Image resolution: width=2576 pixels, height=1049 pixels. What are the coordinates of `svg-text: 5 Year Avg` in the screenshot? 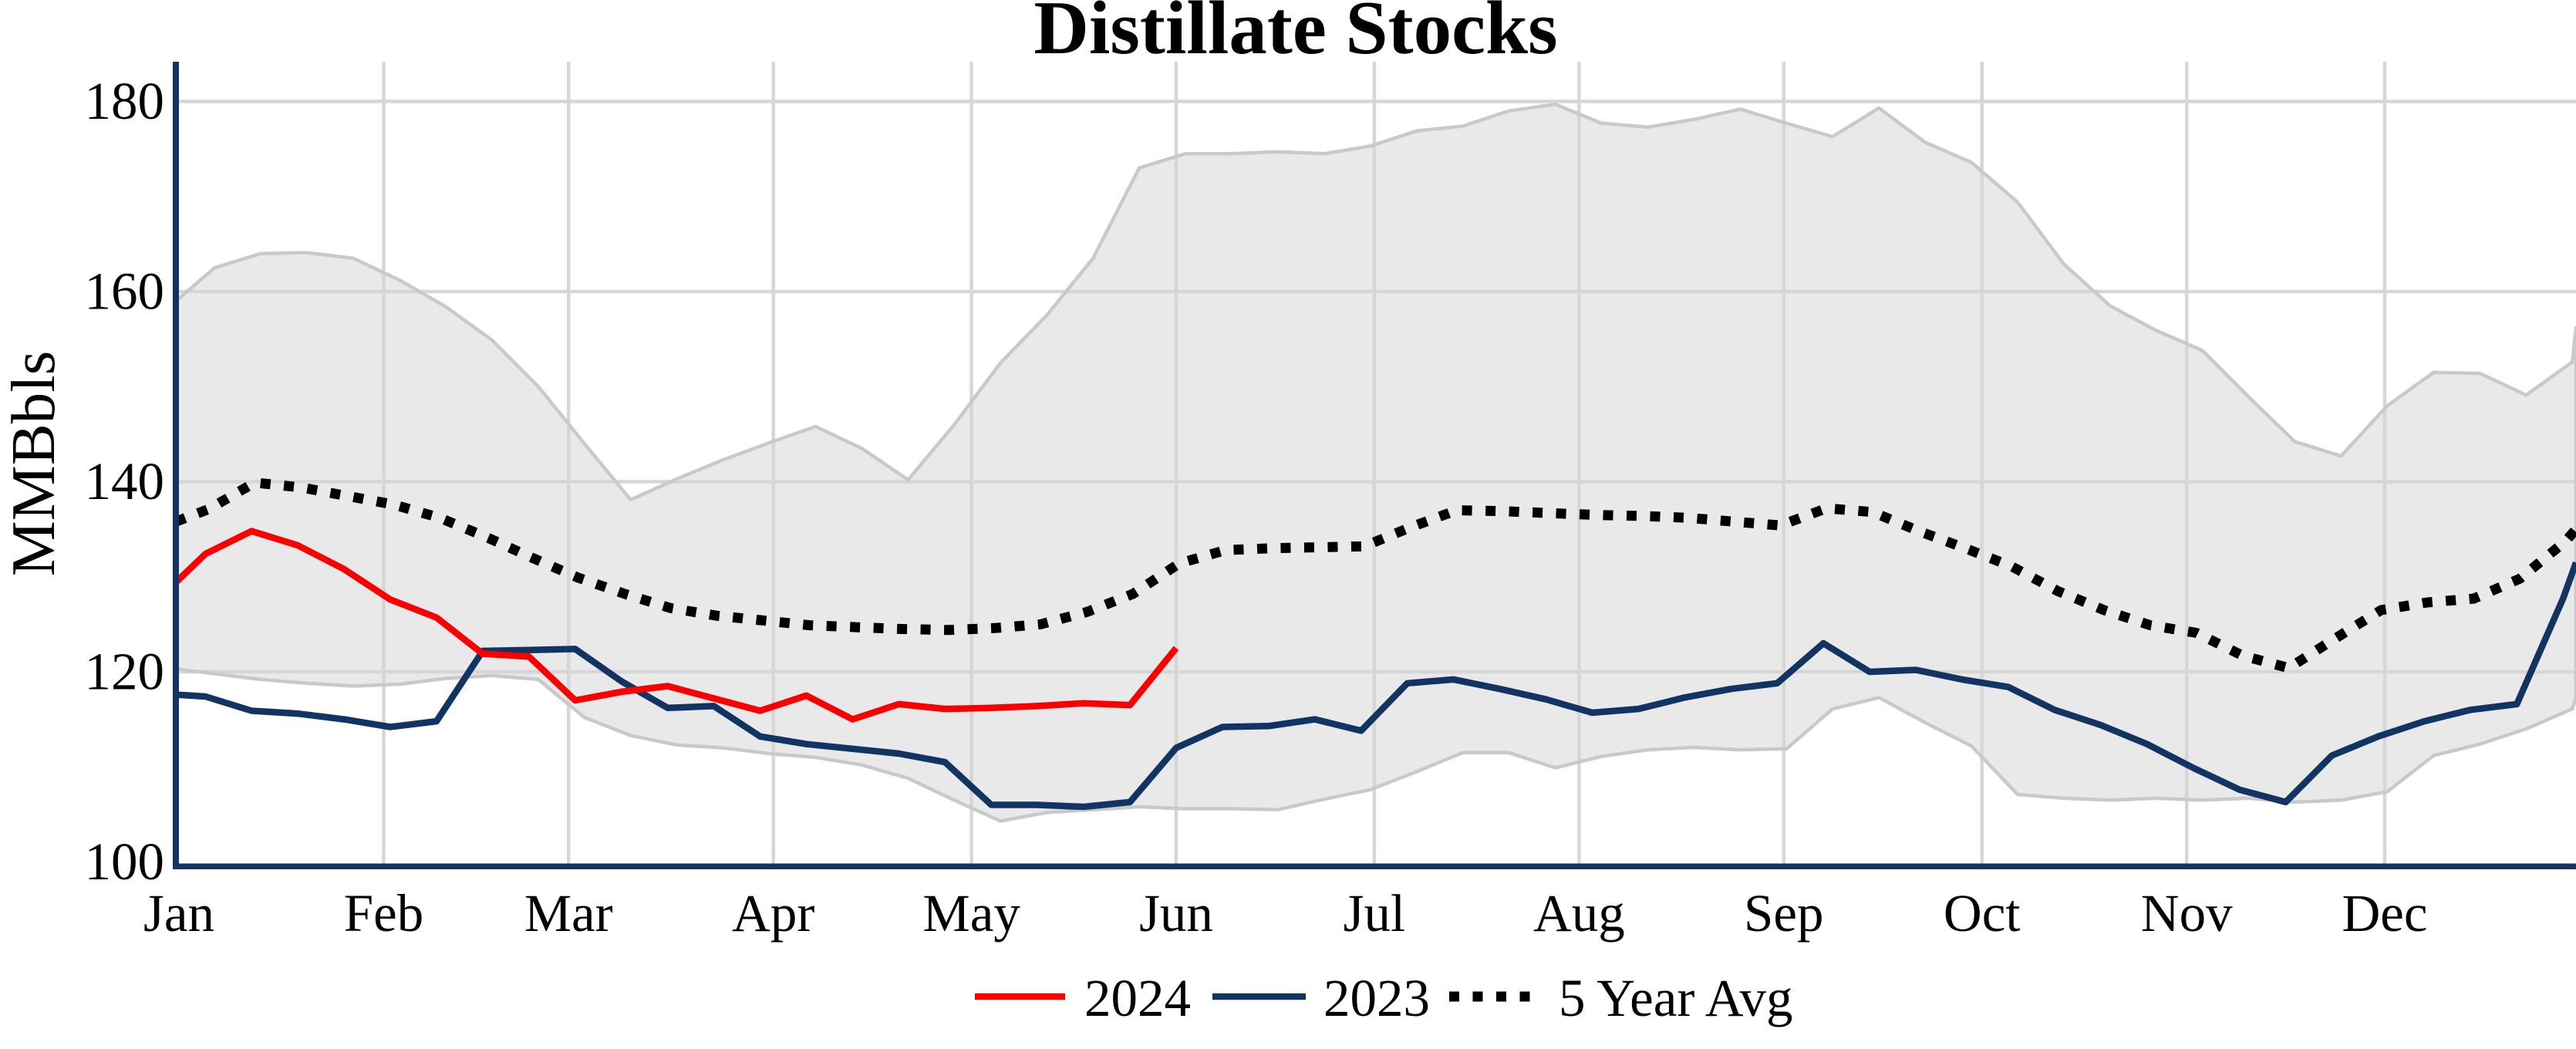 It's located at (1676, 998).